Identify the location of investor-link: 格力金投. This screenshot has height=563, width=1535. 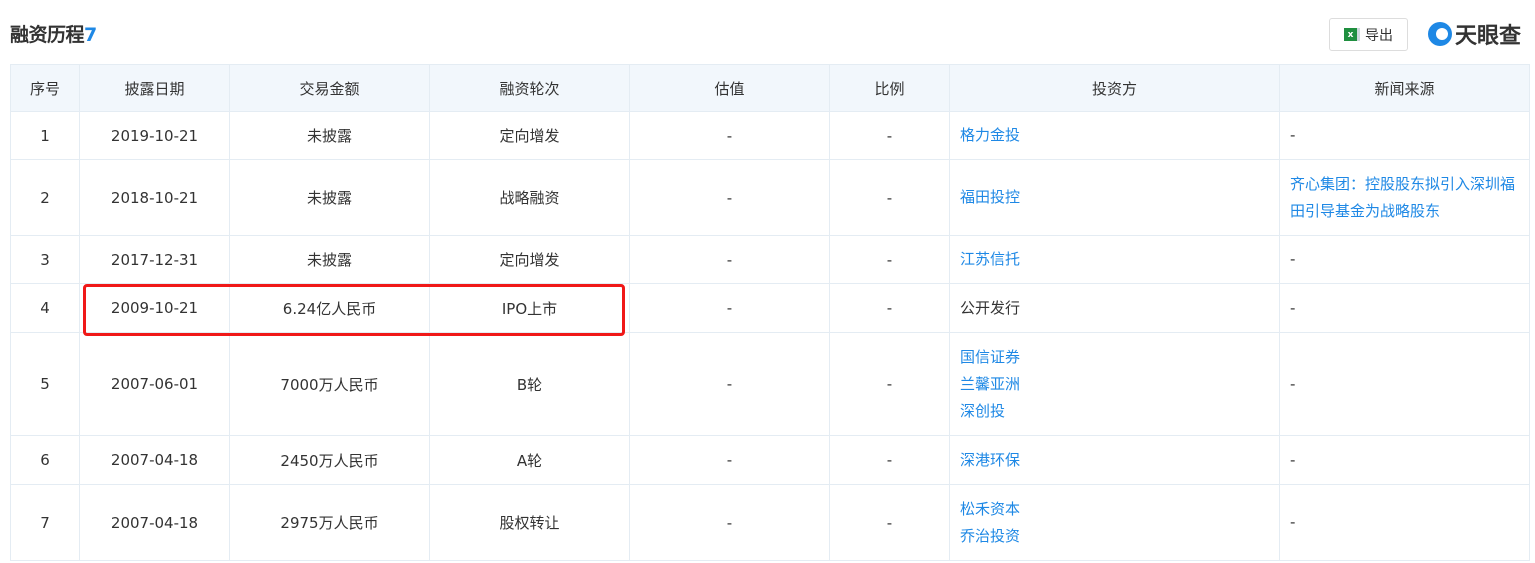
(990, 135).